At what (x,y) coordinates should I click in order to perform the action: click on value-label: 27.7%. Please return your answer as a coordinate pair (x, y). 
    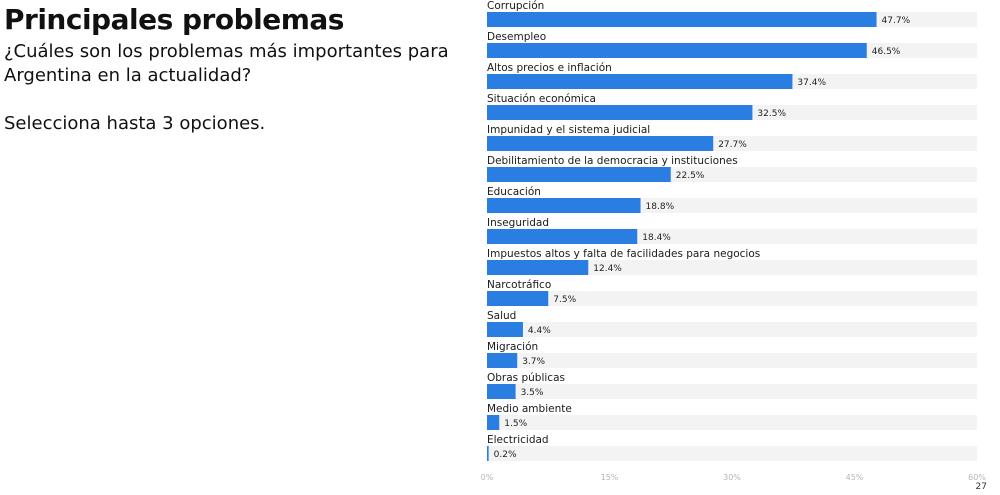
    Looking at the image, I should click on (732, 145).